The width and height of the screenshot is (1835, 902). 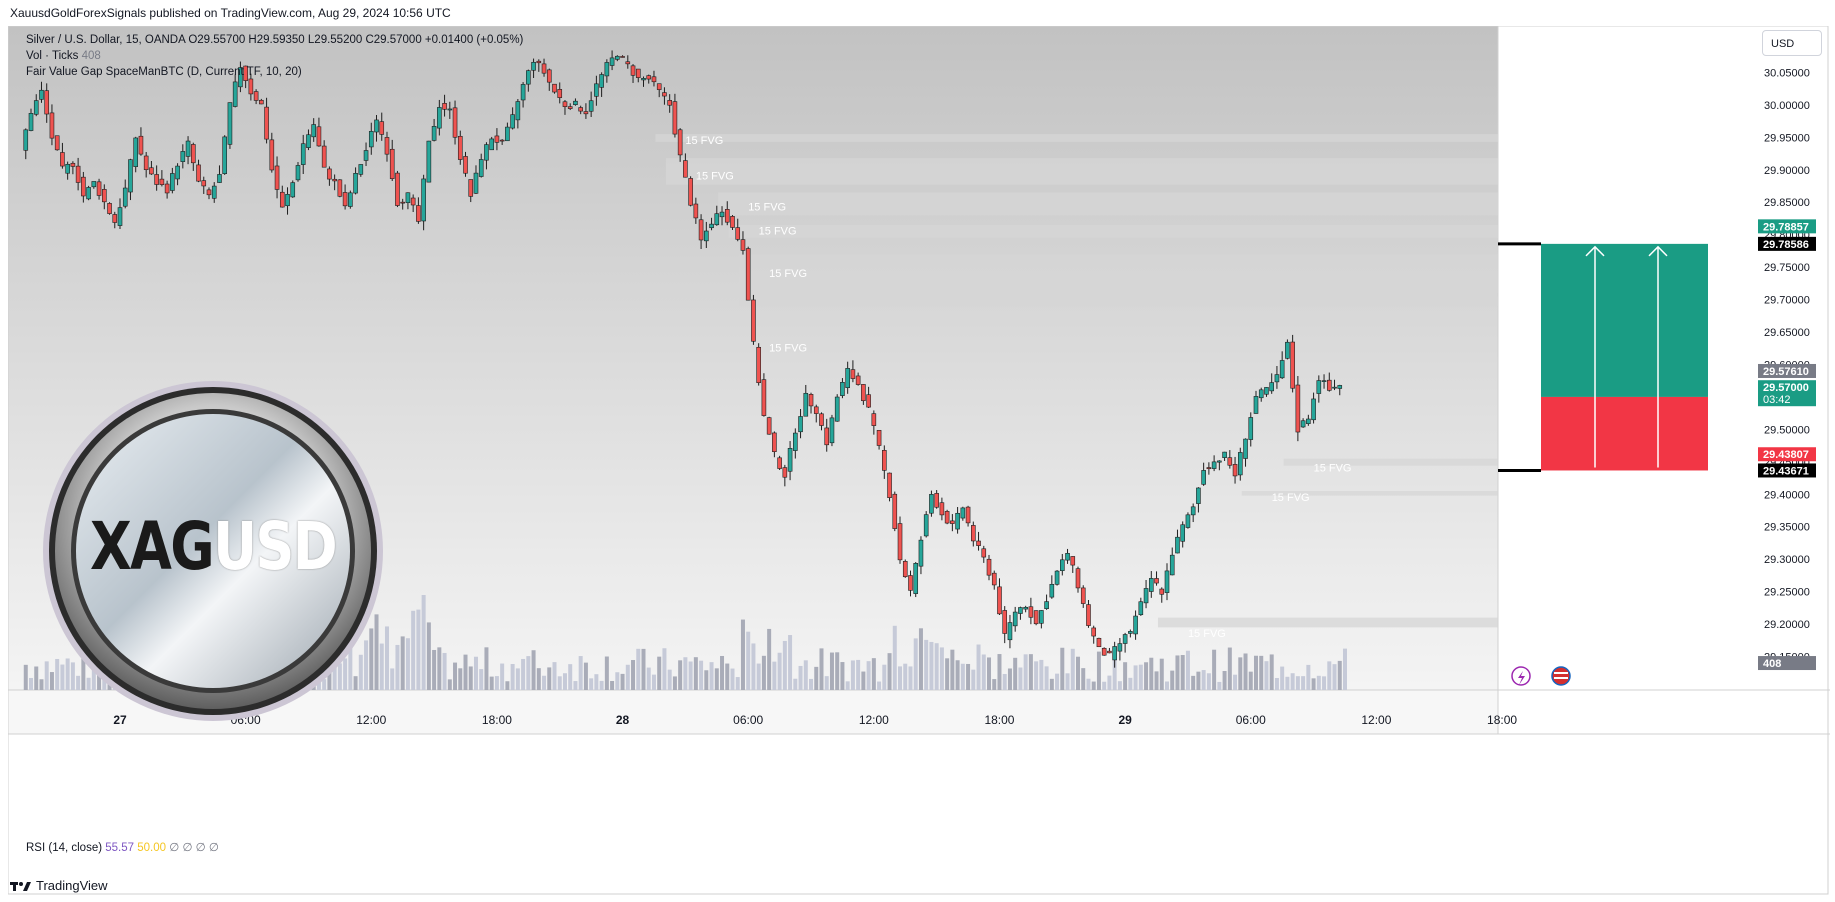 I want to click on fvg-bottom-price-tag: 29.43807, so click(x=1786, y=455).